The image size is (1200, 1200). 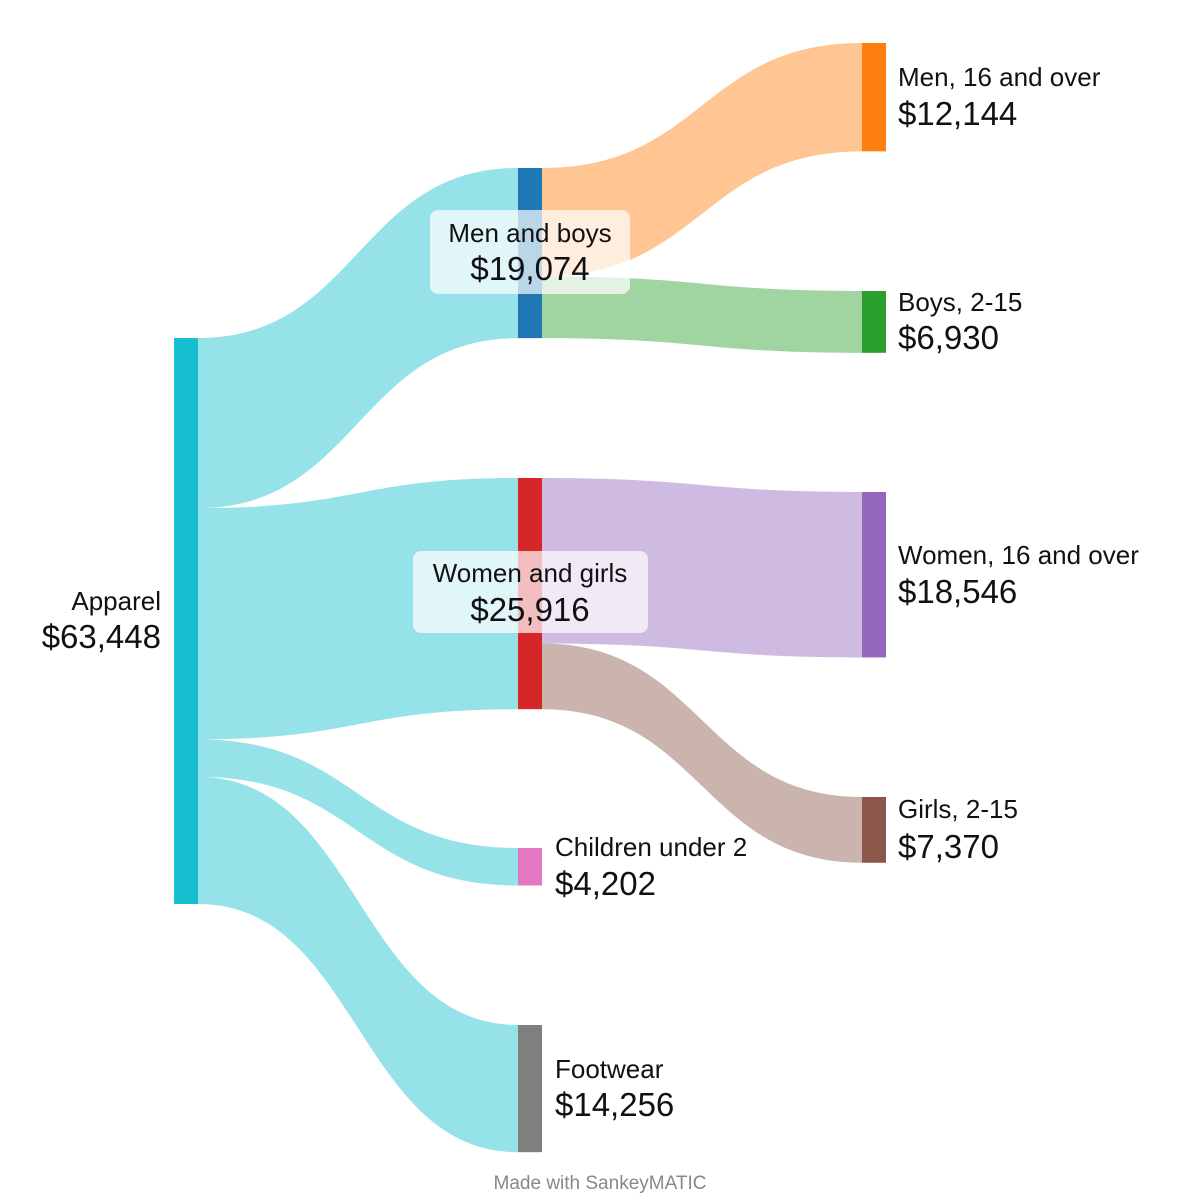 What do you see at coordinates (609, 1069) in the screenshot?
I see `node-name-label: Footwear` at bounding box center [609, 1069].